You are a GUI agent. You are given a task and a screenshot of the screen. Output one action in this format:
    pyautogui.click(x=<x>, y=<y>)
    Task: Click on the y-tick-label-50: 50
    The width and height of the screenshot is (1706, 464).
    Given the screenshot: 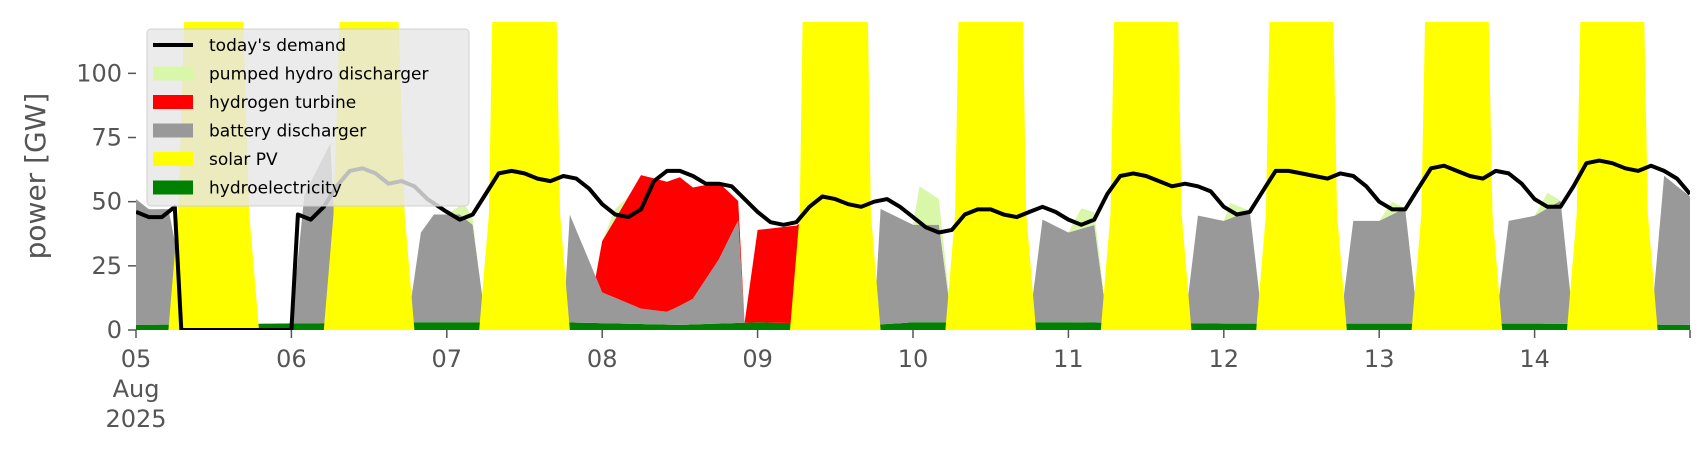 What is the action you would take?
    pyautogui.click(x=106, y=202)
    